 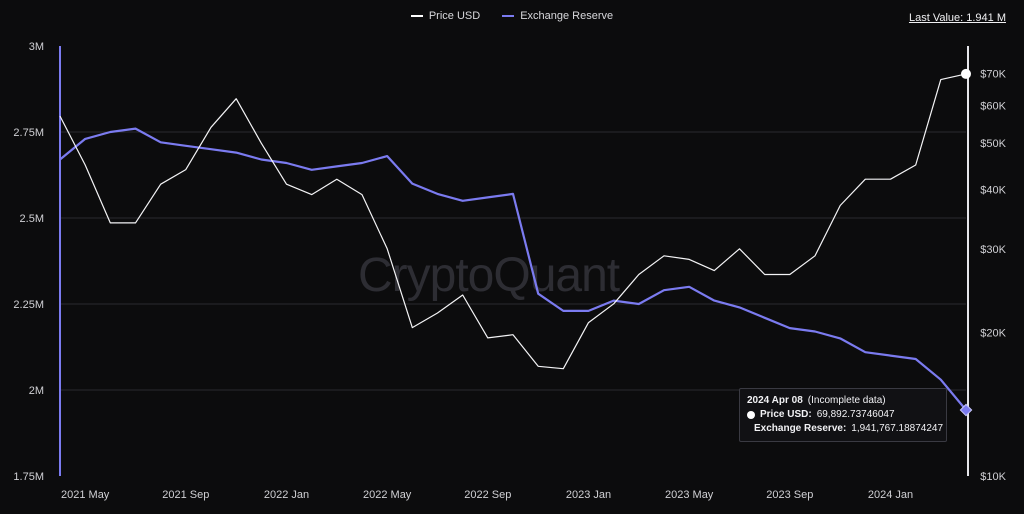 What do you see at coordinates (28, 477) in the screenshot?
I see `y-left-tick-label: 1.75M` at bounding box center [28, 477].